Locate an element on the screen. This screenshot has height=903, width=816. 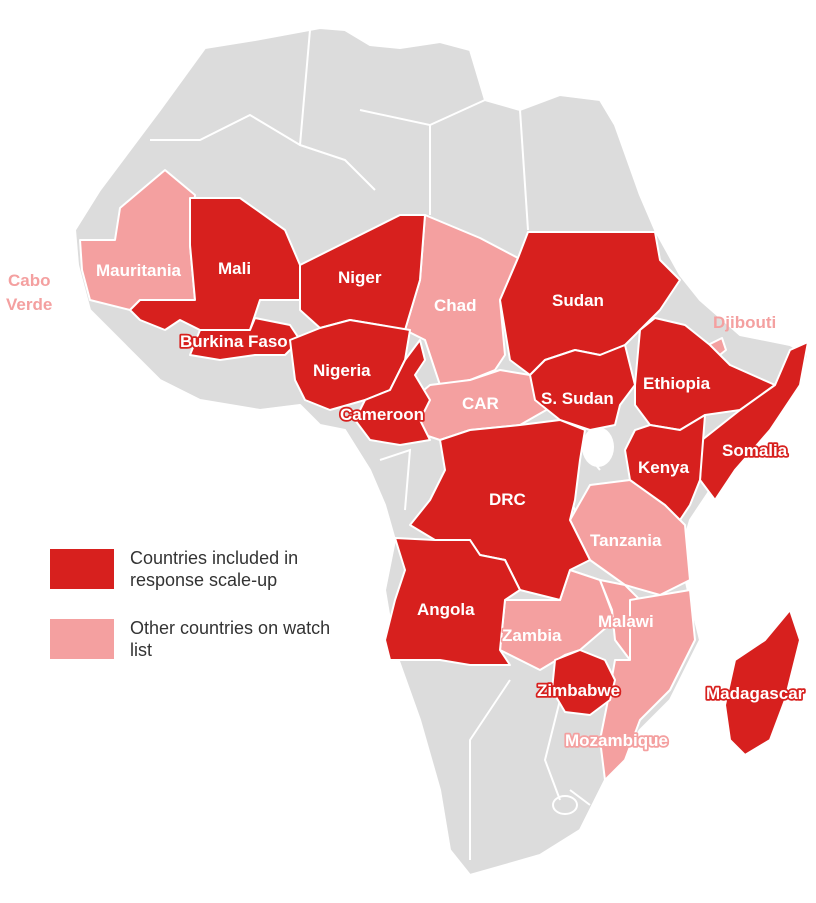
country-zimbabwe is located at coordinates (583, 682).